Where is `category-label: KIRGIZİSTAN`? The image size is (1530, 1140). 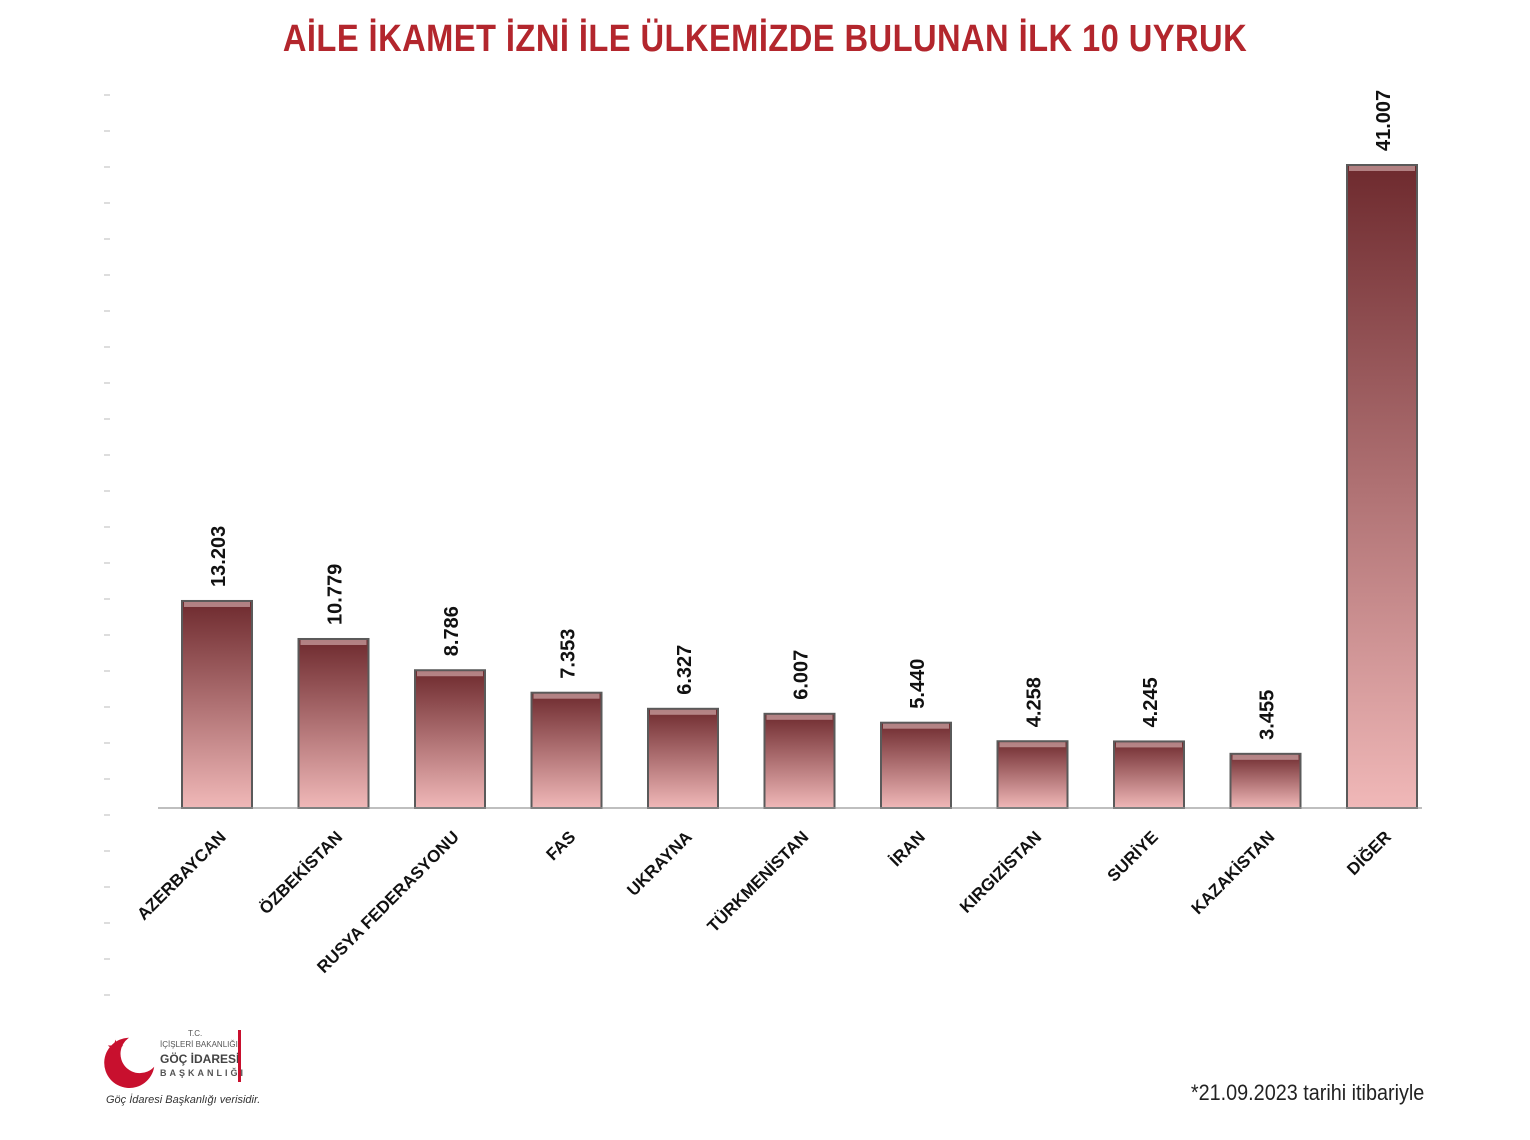 category-label: KIRGIZİSTAN is located at coordinates (1000, 871).